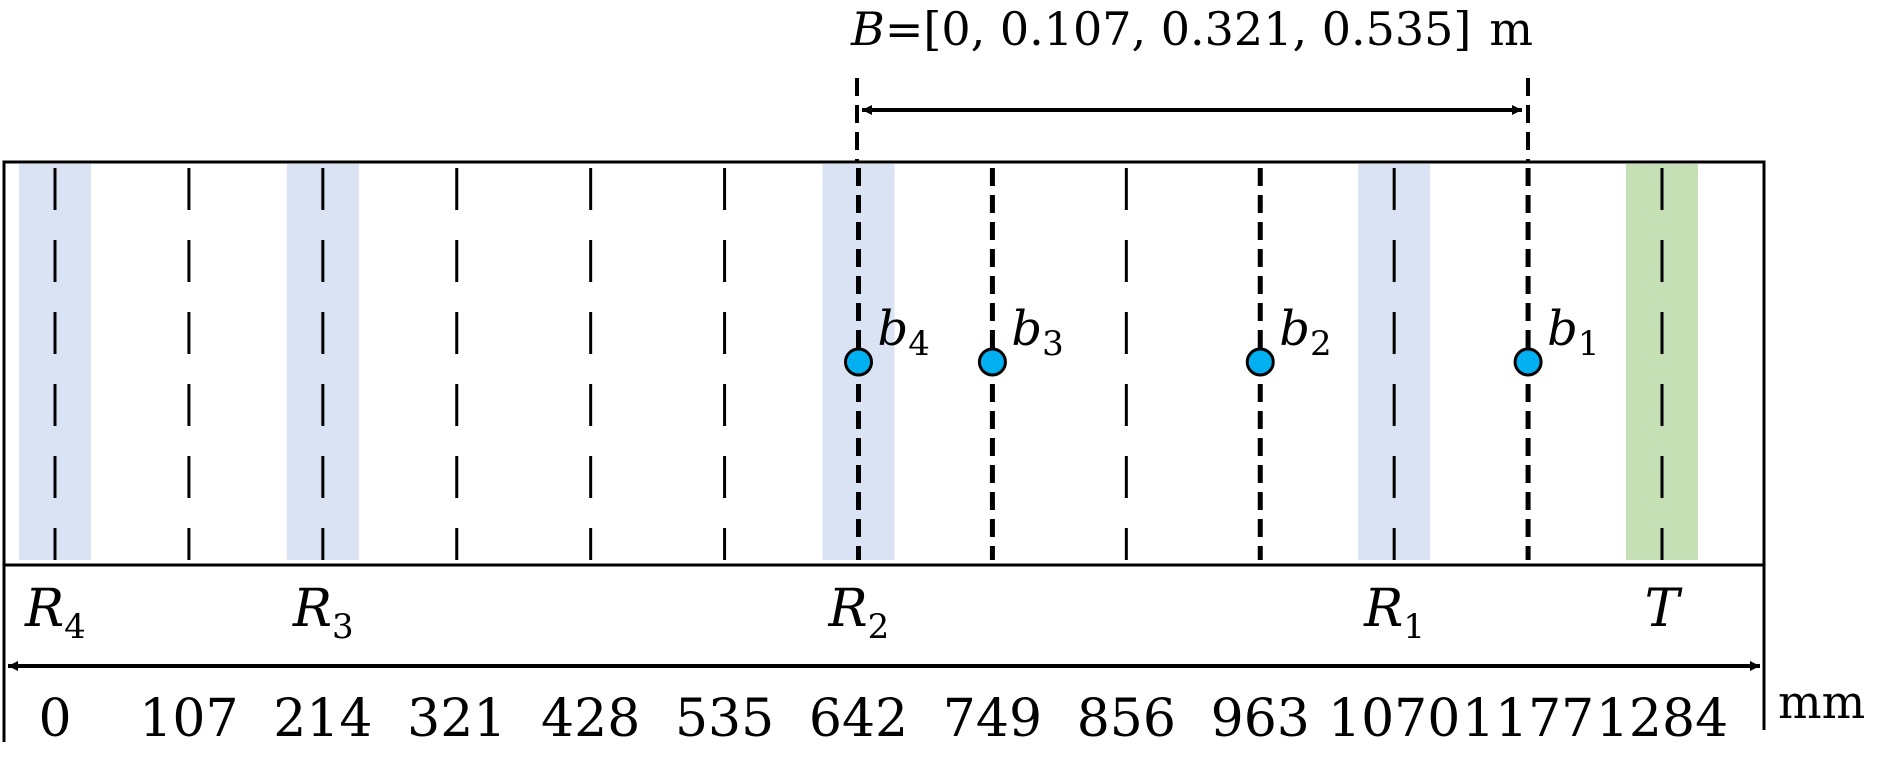 Image resolution: width=1890 pixels, height=764 pixels. Describe the element at coordinates (867, 29) in the screenshot. I see `baseline-symbol: B` at that location.